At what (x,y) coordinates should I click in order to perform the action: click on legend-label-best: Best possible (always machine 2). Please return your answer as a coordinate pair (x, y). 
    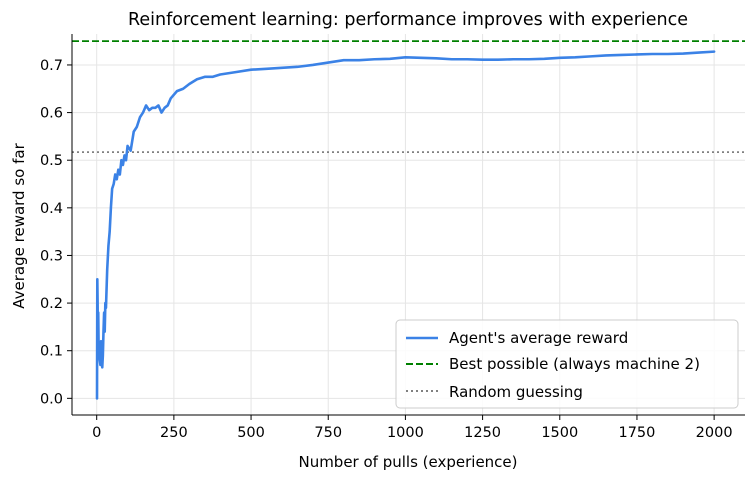
    Looking at the image, I should click on (574, 364).